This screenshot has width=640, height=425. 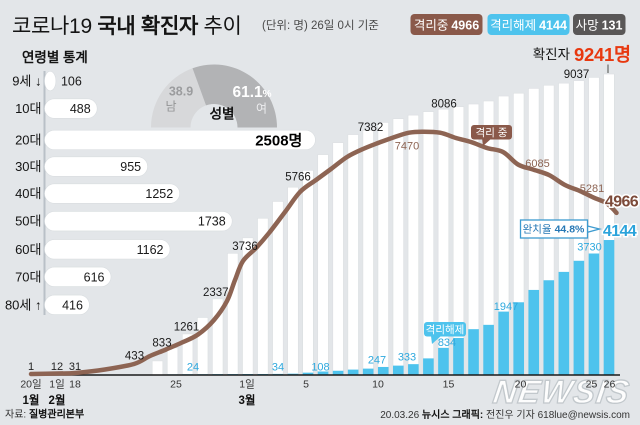 I want to click on confirmed-point-label: 433, so click(x=134, y=357).